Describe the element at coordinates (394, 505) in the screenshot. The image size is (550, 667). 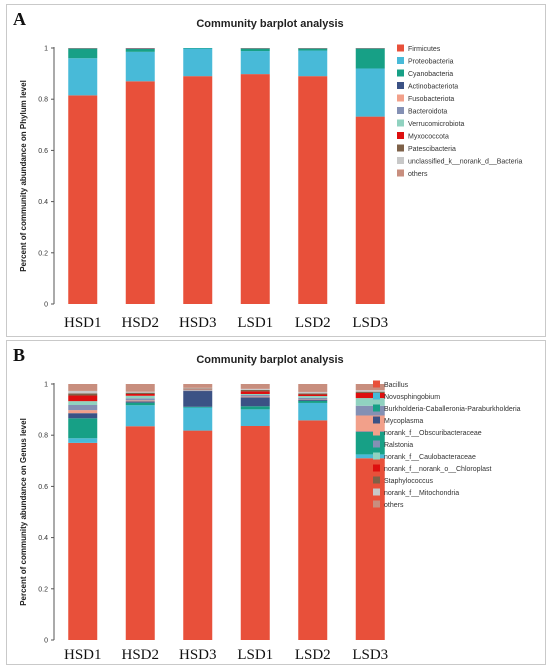
I see `legend-label: others` at that location.